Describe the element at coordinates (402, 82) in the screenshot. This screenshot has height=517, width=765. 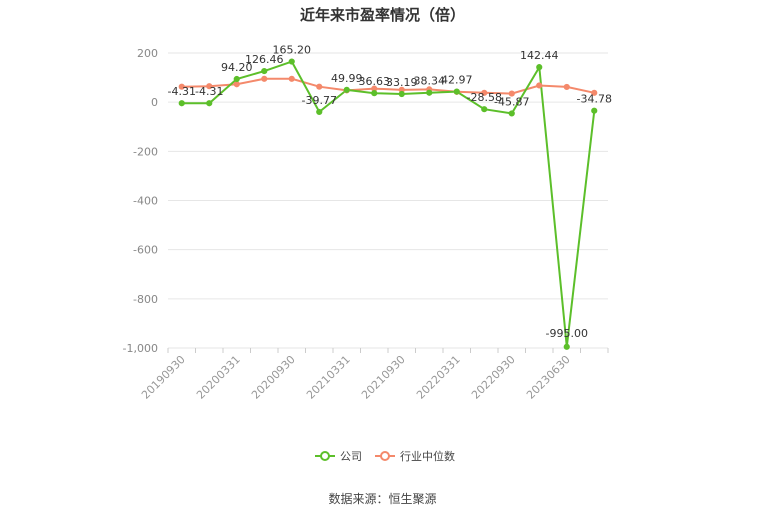
I see `data-label: 33.19` at that location.